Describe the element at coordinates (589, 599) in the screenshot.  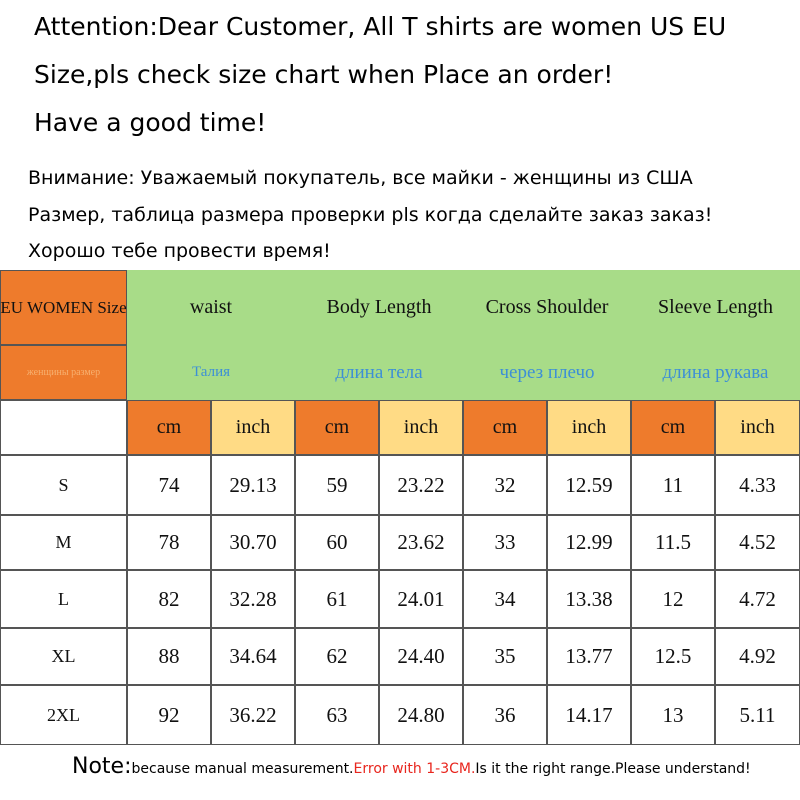
I see `measurement: 13.38` at that location.